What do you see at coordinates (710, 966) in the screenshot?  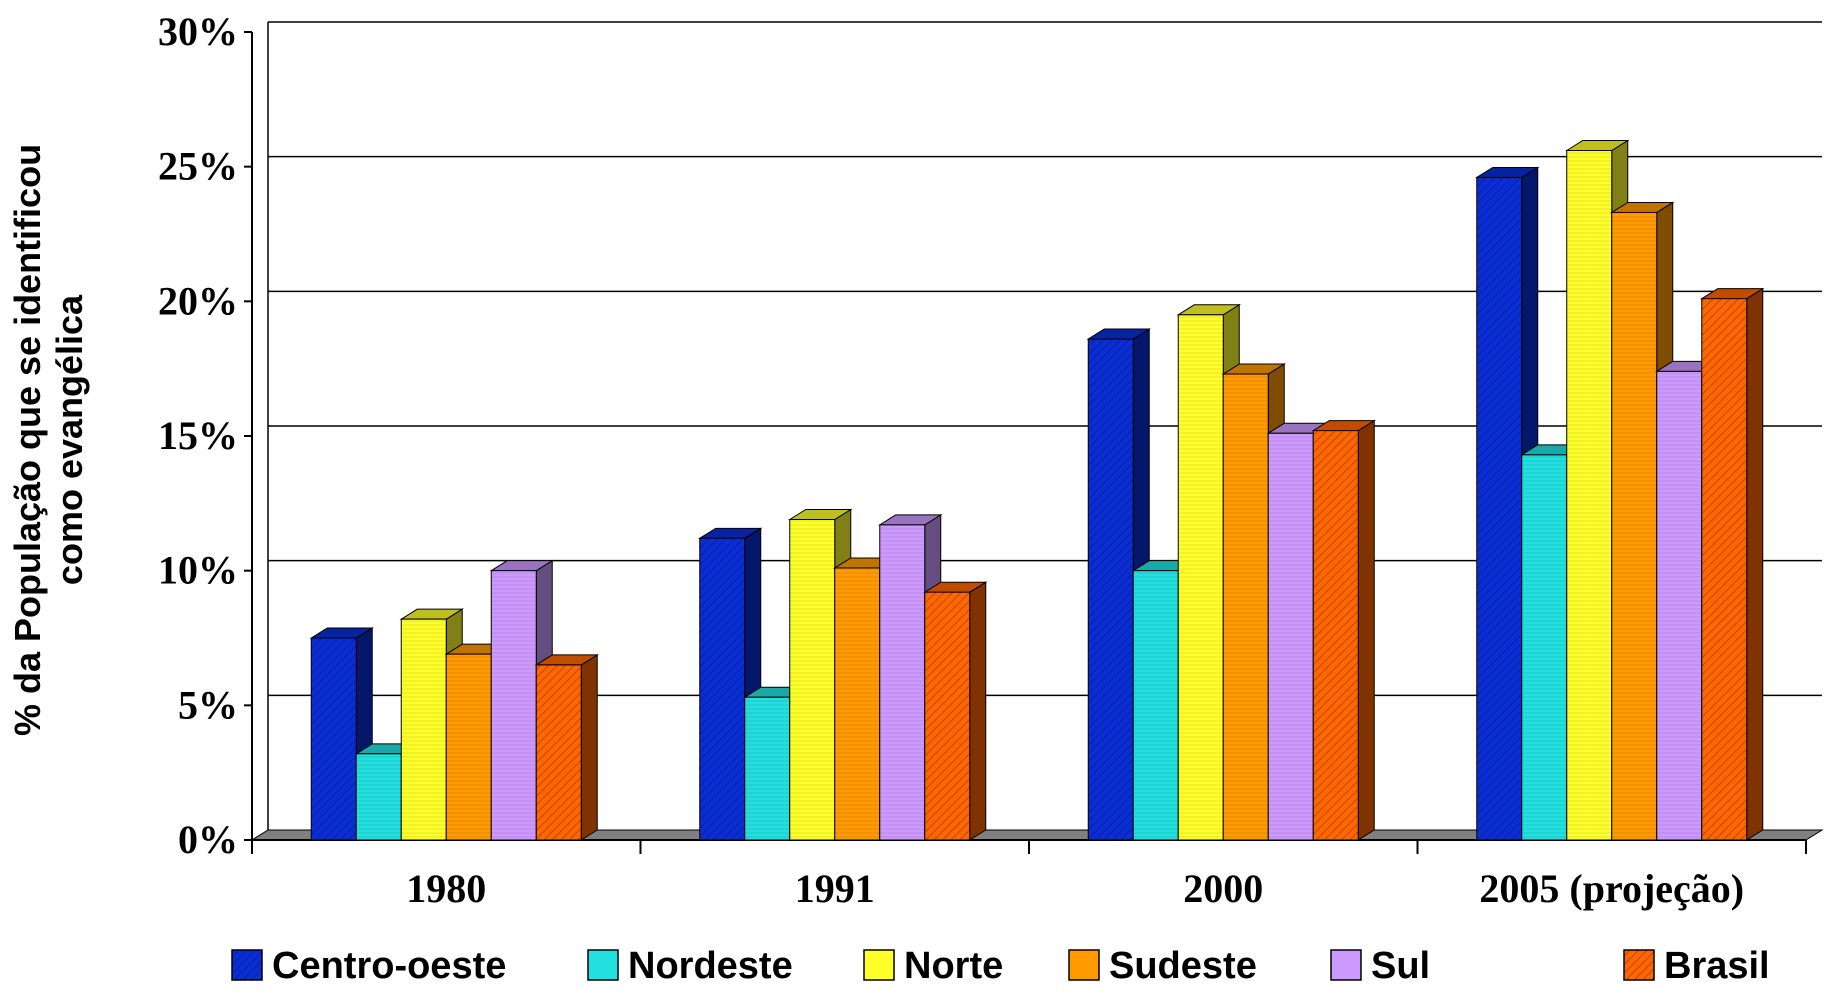 I see `legend-label: Nordeste` at bounding box center [710, 966].